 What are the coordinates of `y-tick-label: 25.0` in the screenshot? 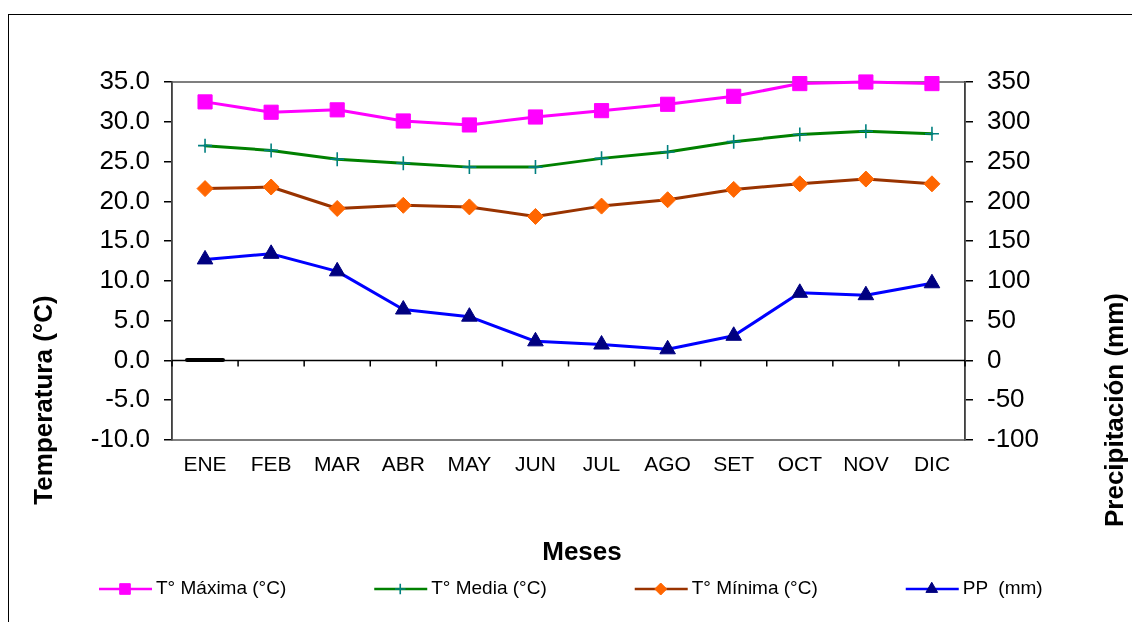 It's located at (124, 159).